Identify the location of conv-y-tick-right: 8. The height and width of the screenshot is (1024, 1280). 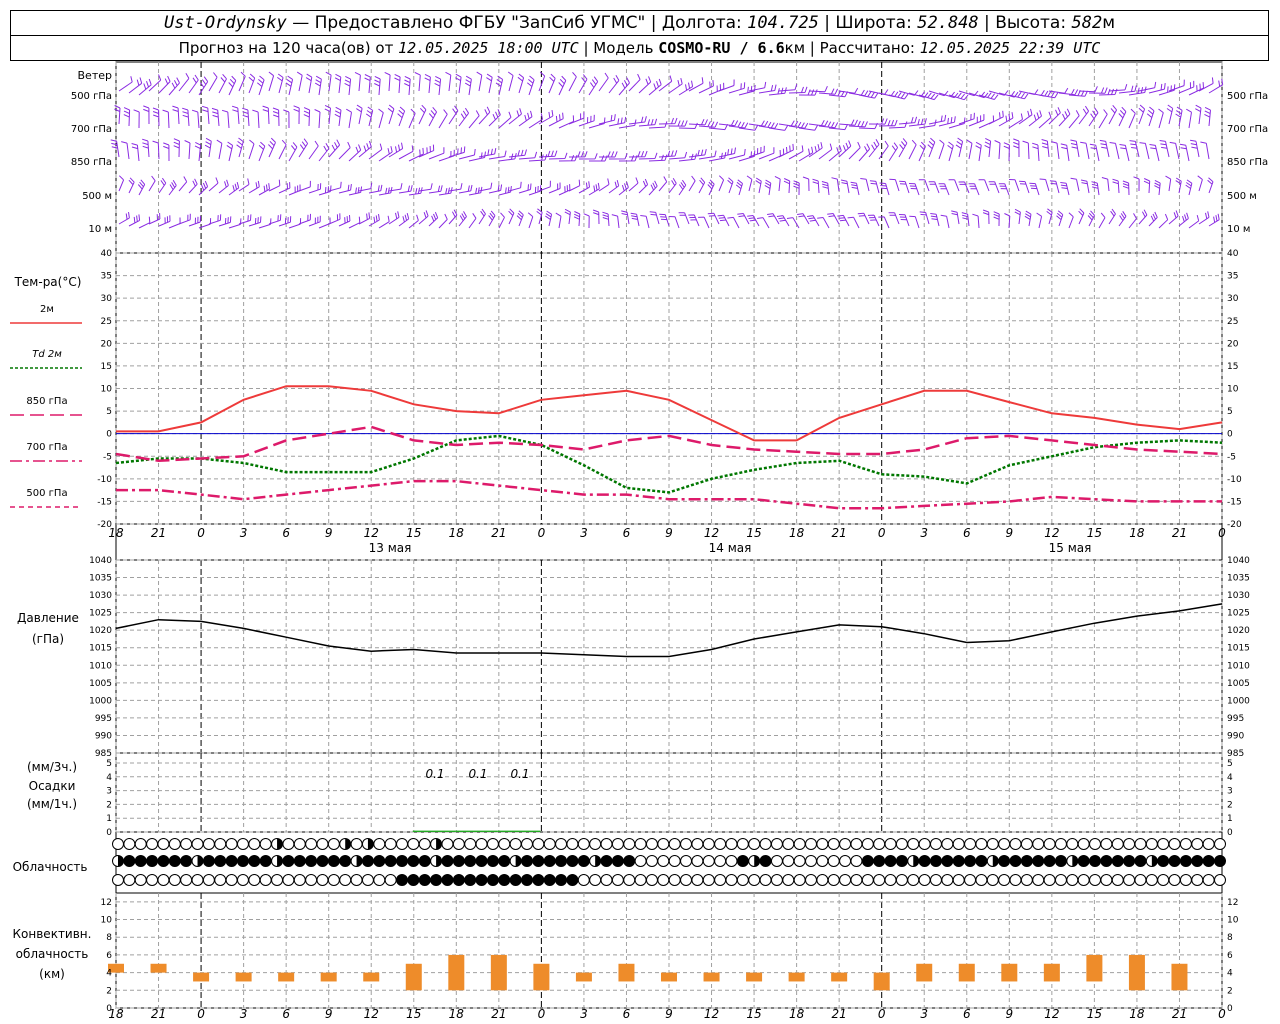
(1230, 938).